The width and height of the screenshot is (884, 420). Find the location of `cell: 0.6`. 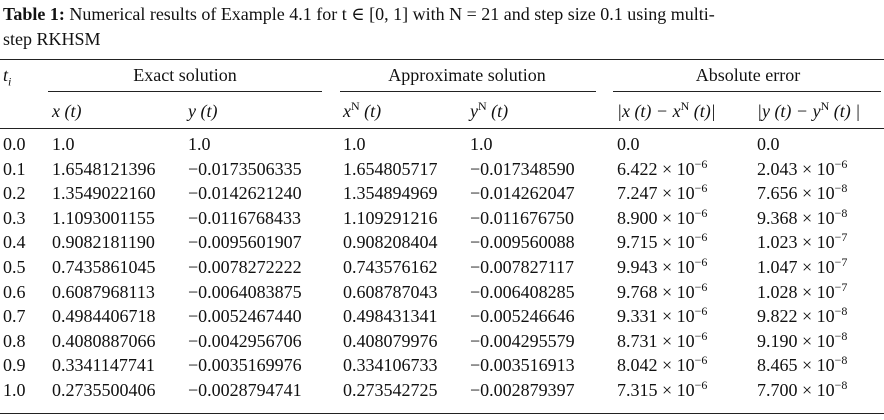

cell: 0.6 is located at coordinates (14, 291).